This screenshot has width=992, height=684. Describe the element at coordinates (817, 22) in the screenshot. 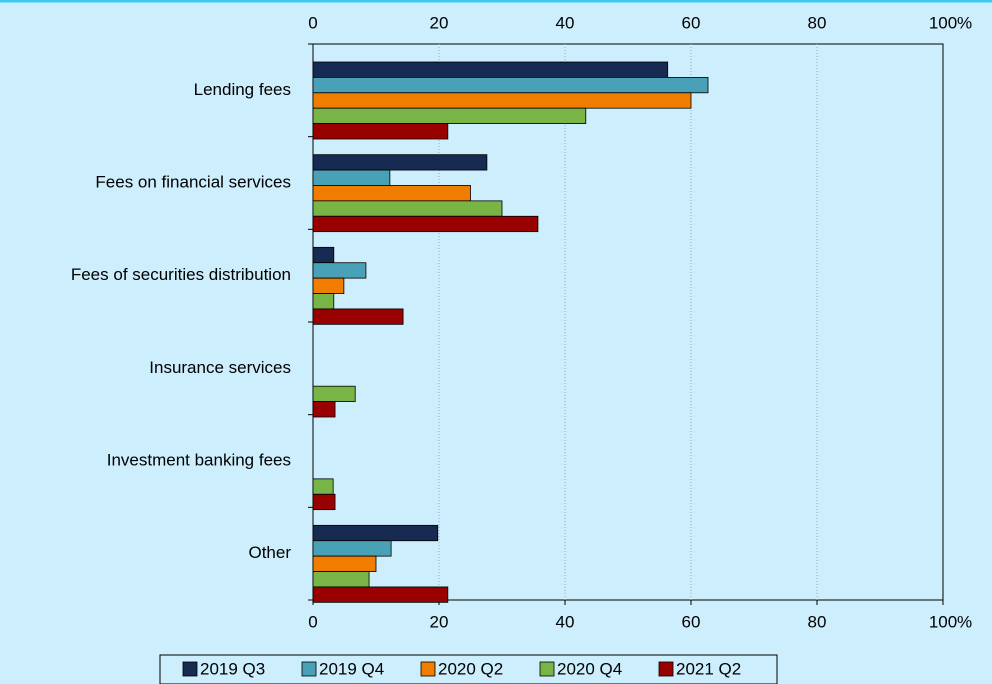

I see `x-tick-label-top: 80` at that location.